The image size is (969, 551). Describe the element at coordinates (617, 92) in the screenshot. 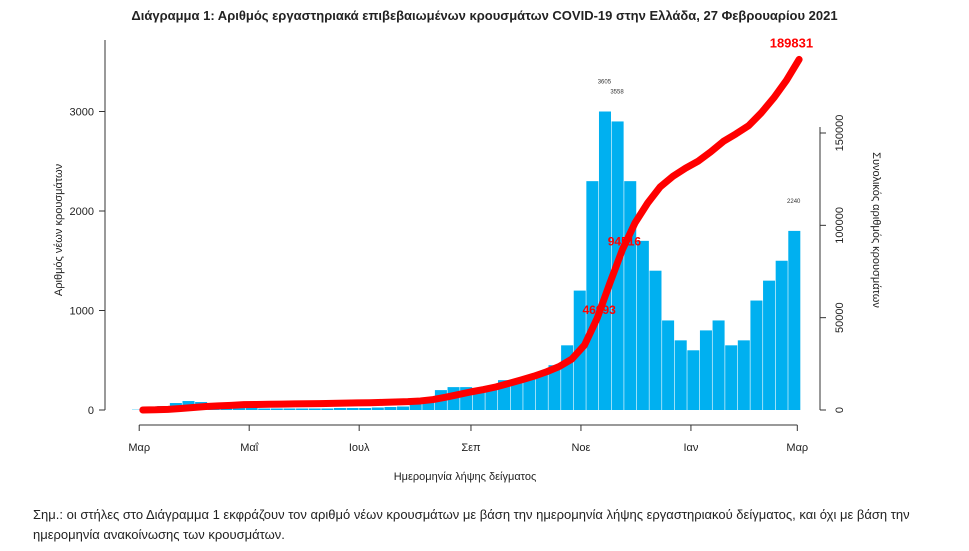

I see `bar-data-label: 3558` at that location.